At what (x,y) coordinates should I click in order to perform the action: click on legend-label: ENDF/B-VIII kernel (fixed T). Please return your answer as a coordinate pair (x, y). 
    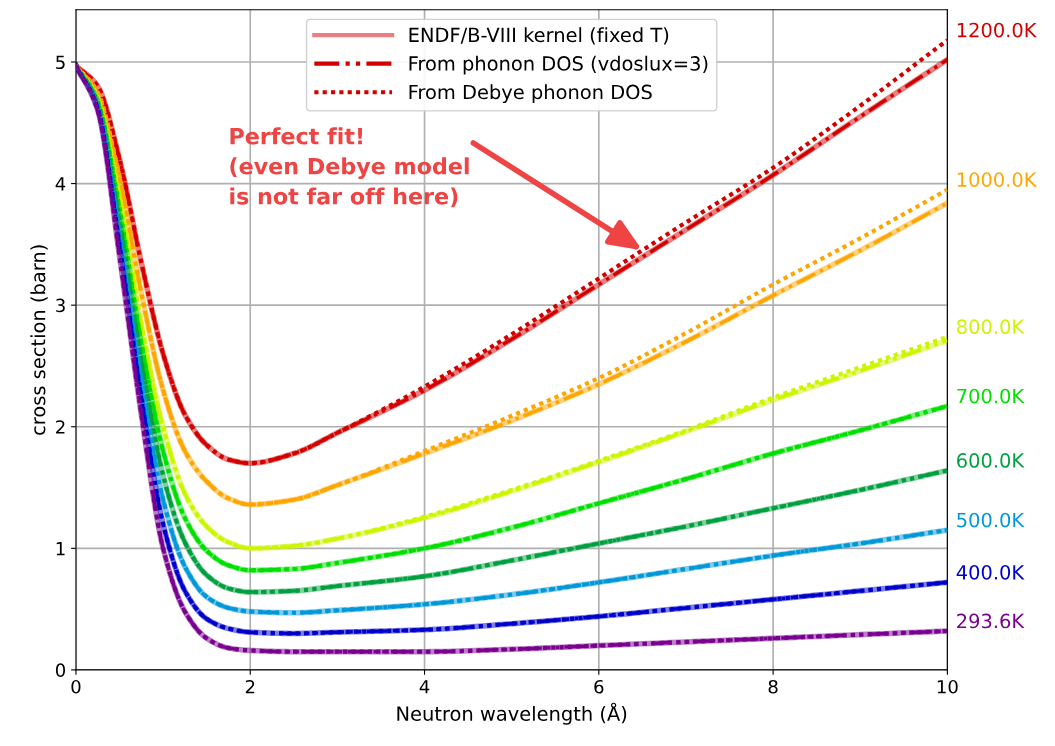
    Looking at the image, I should click on (539, 36).